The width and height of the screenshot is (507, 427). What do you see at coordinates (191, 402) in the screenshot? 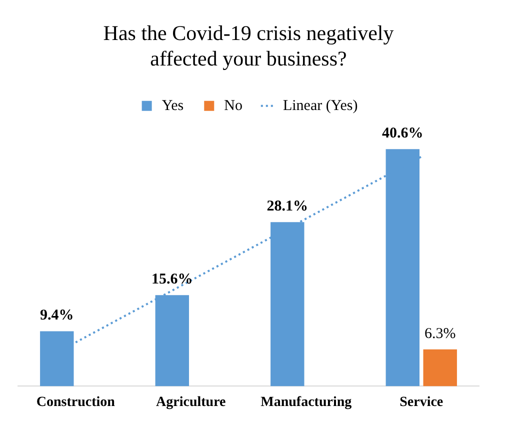
I see `x-tick-label: Agriculture` at bounding box center [191, 402].